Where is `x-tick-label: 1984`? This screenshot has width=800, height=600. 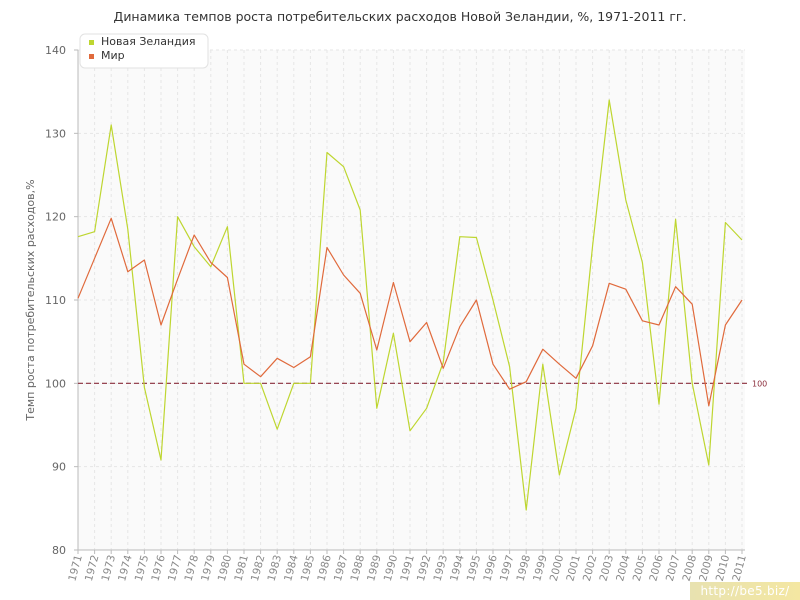 x-tick-label: 1984 is located at coordinates (291, 567).